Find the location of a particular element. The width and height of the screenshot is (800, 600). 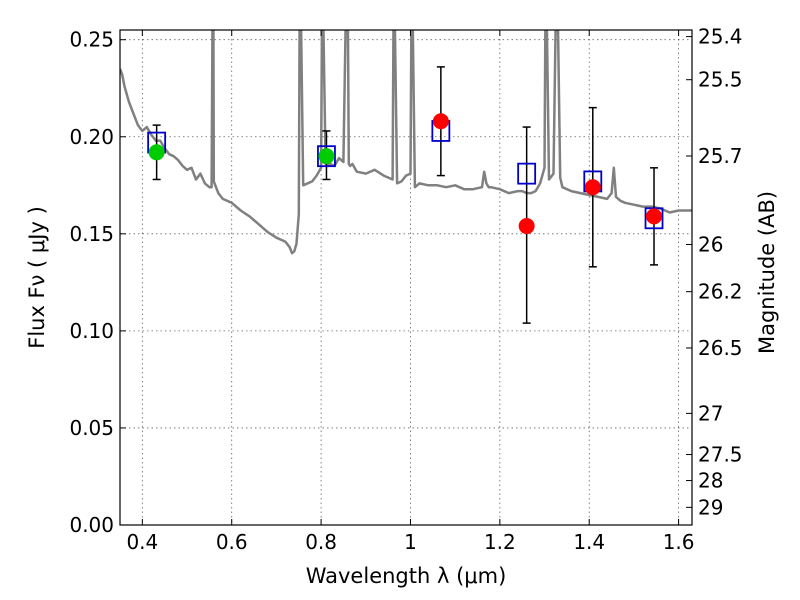

y-tick-label: 0.15 is located at coordinates (91, 234).